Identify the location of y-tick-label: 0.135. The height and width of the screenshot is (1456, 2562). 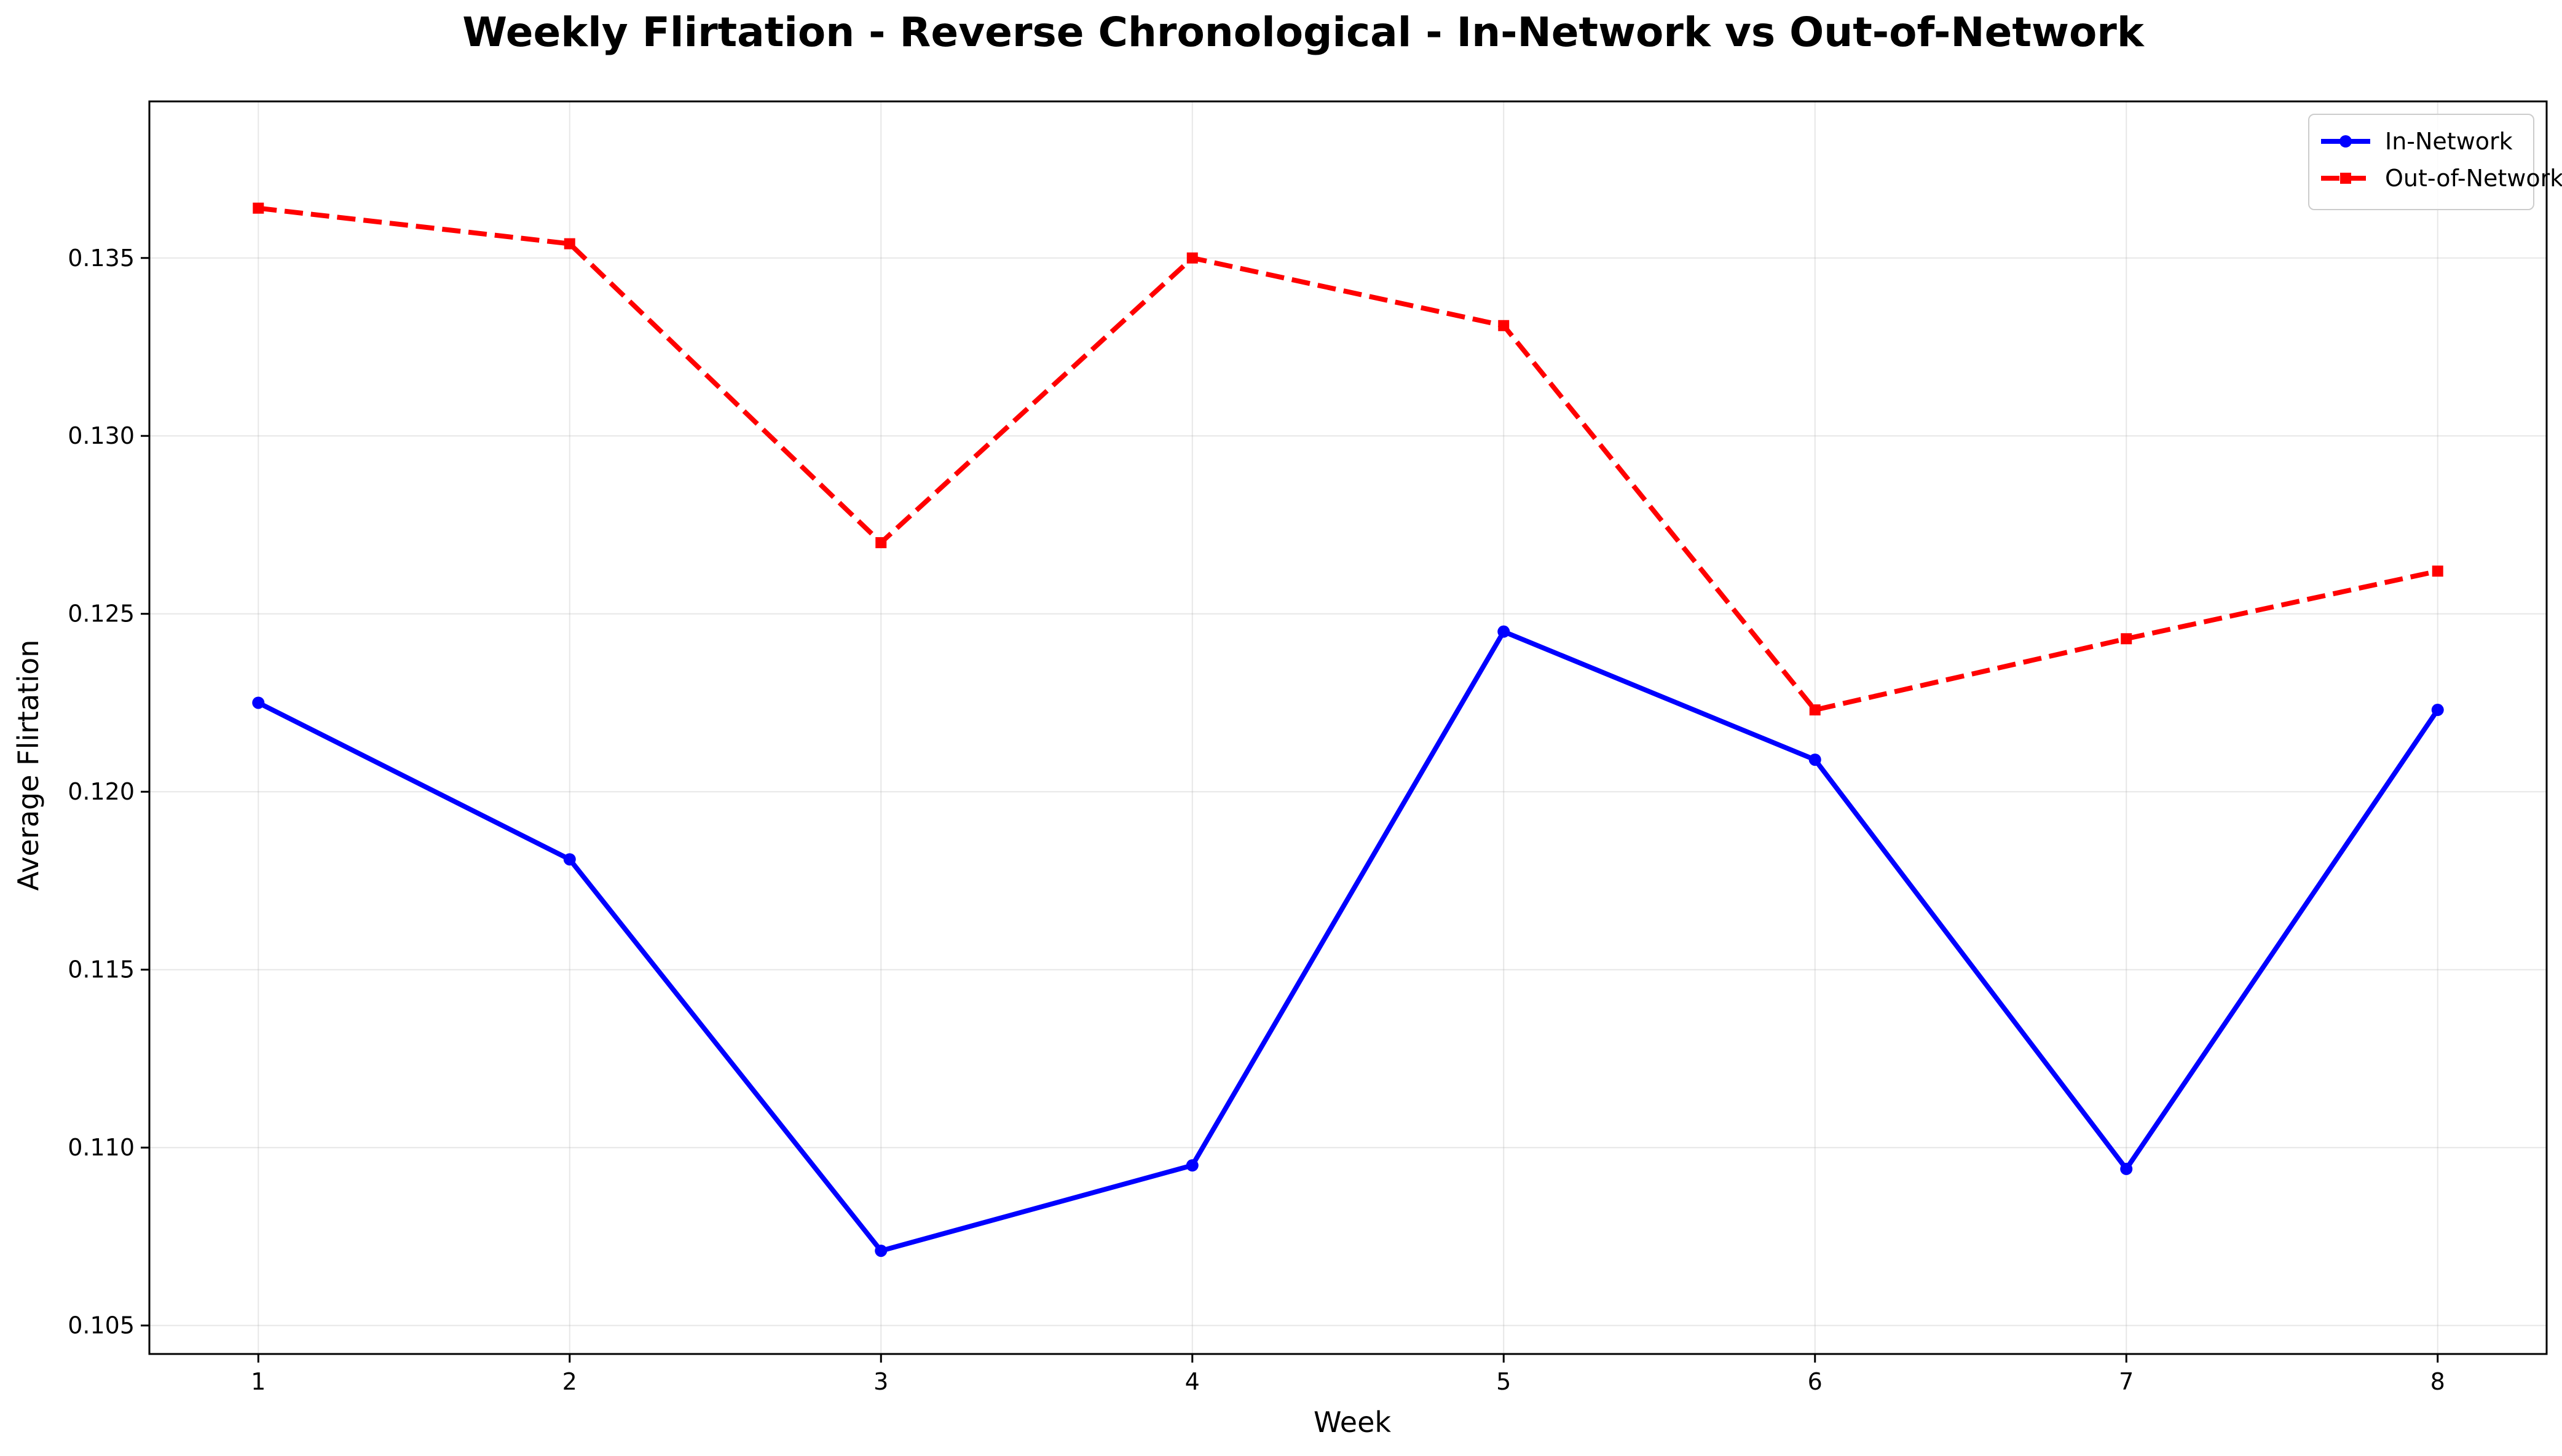
(101, 258).